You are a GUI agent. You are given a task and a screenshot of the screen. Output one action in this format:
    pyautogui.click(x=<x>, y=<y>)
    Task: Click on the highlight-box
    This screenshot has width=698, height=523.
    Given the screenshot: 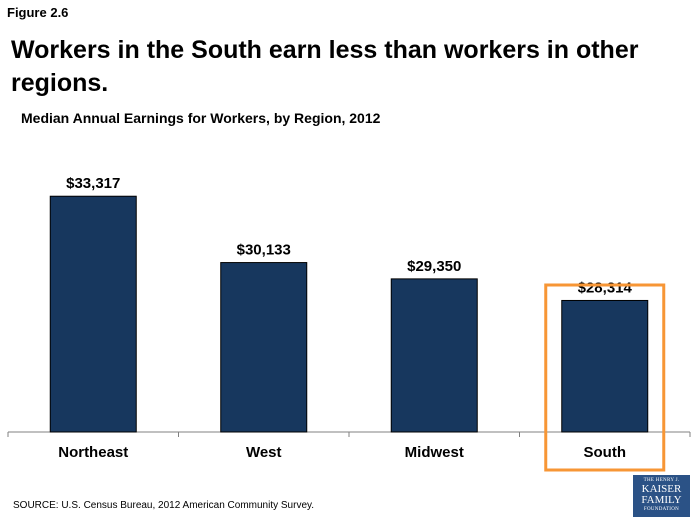 What is the action you would take?
    pyautogui.click(x=605, y=377)
    